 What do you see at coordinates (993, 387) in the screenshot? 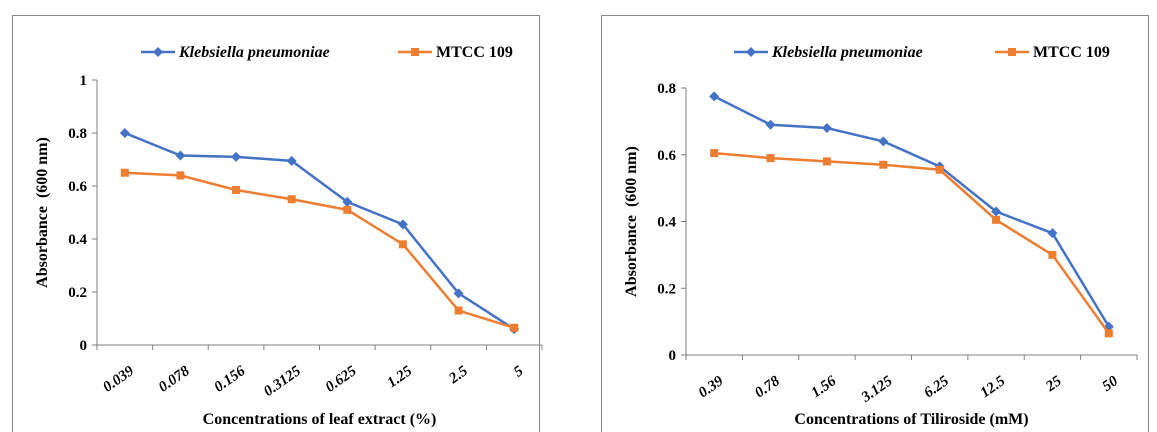
I see `x-tick-label: 12.5` at bounding box center [993, 387].